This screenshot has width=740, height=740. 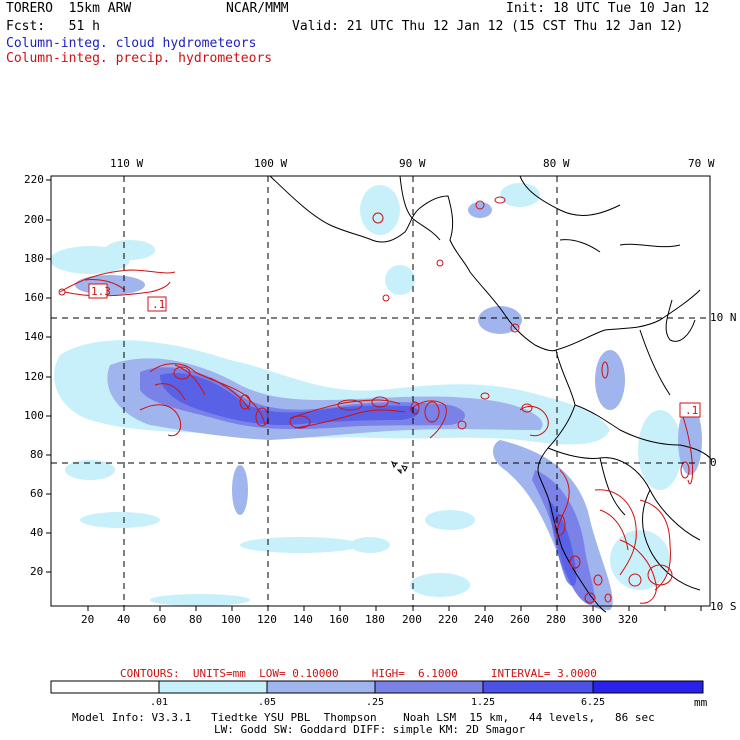 I want to click on x-tick: 280, so click(x=556, y=619).